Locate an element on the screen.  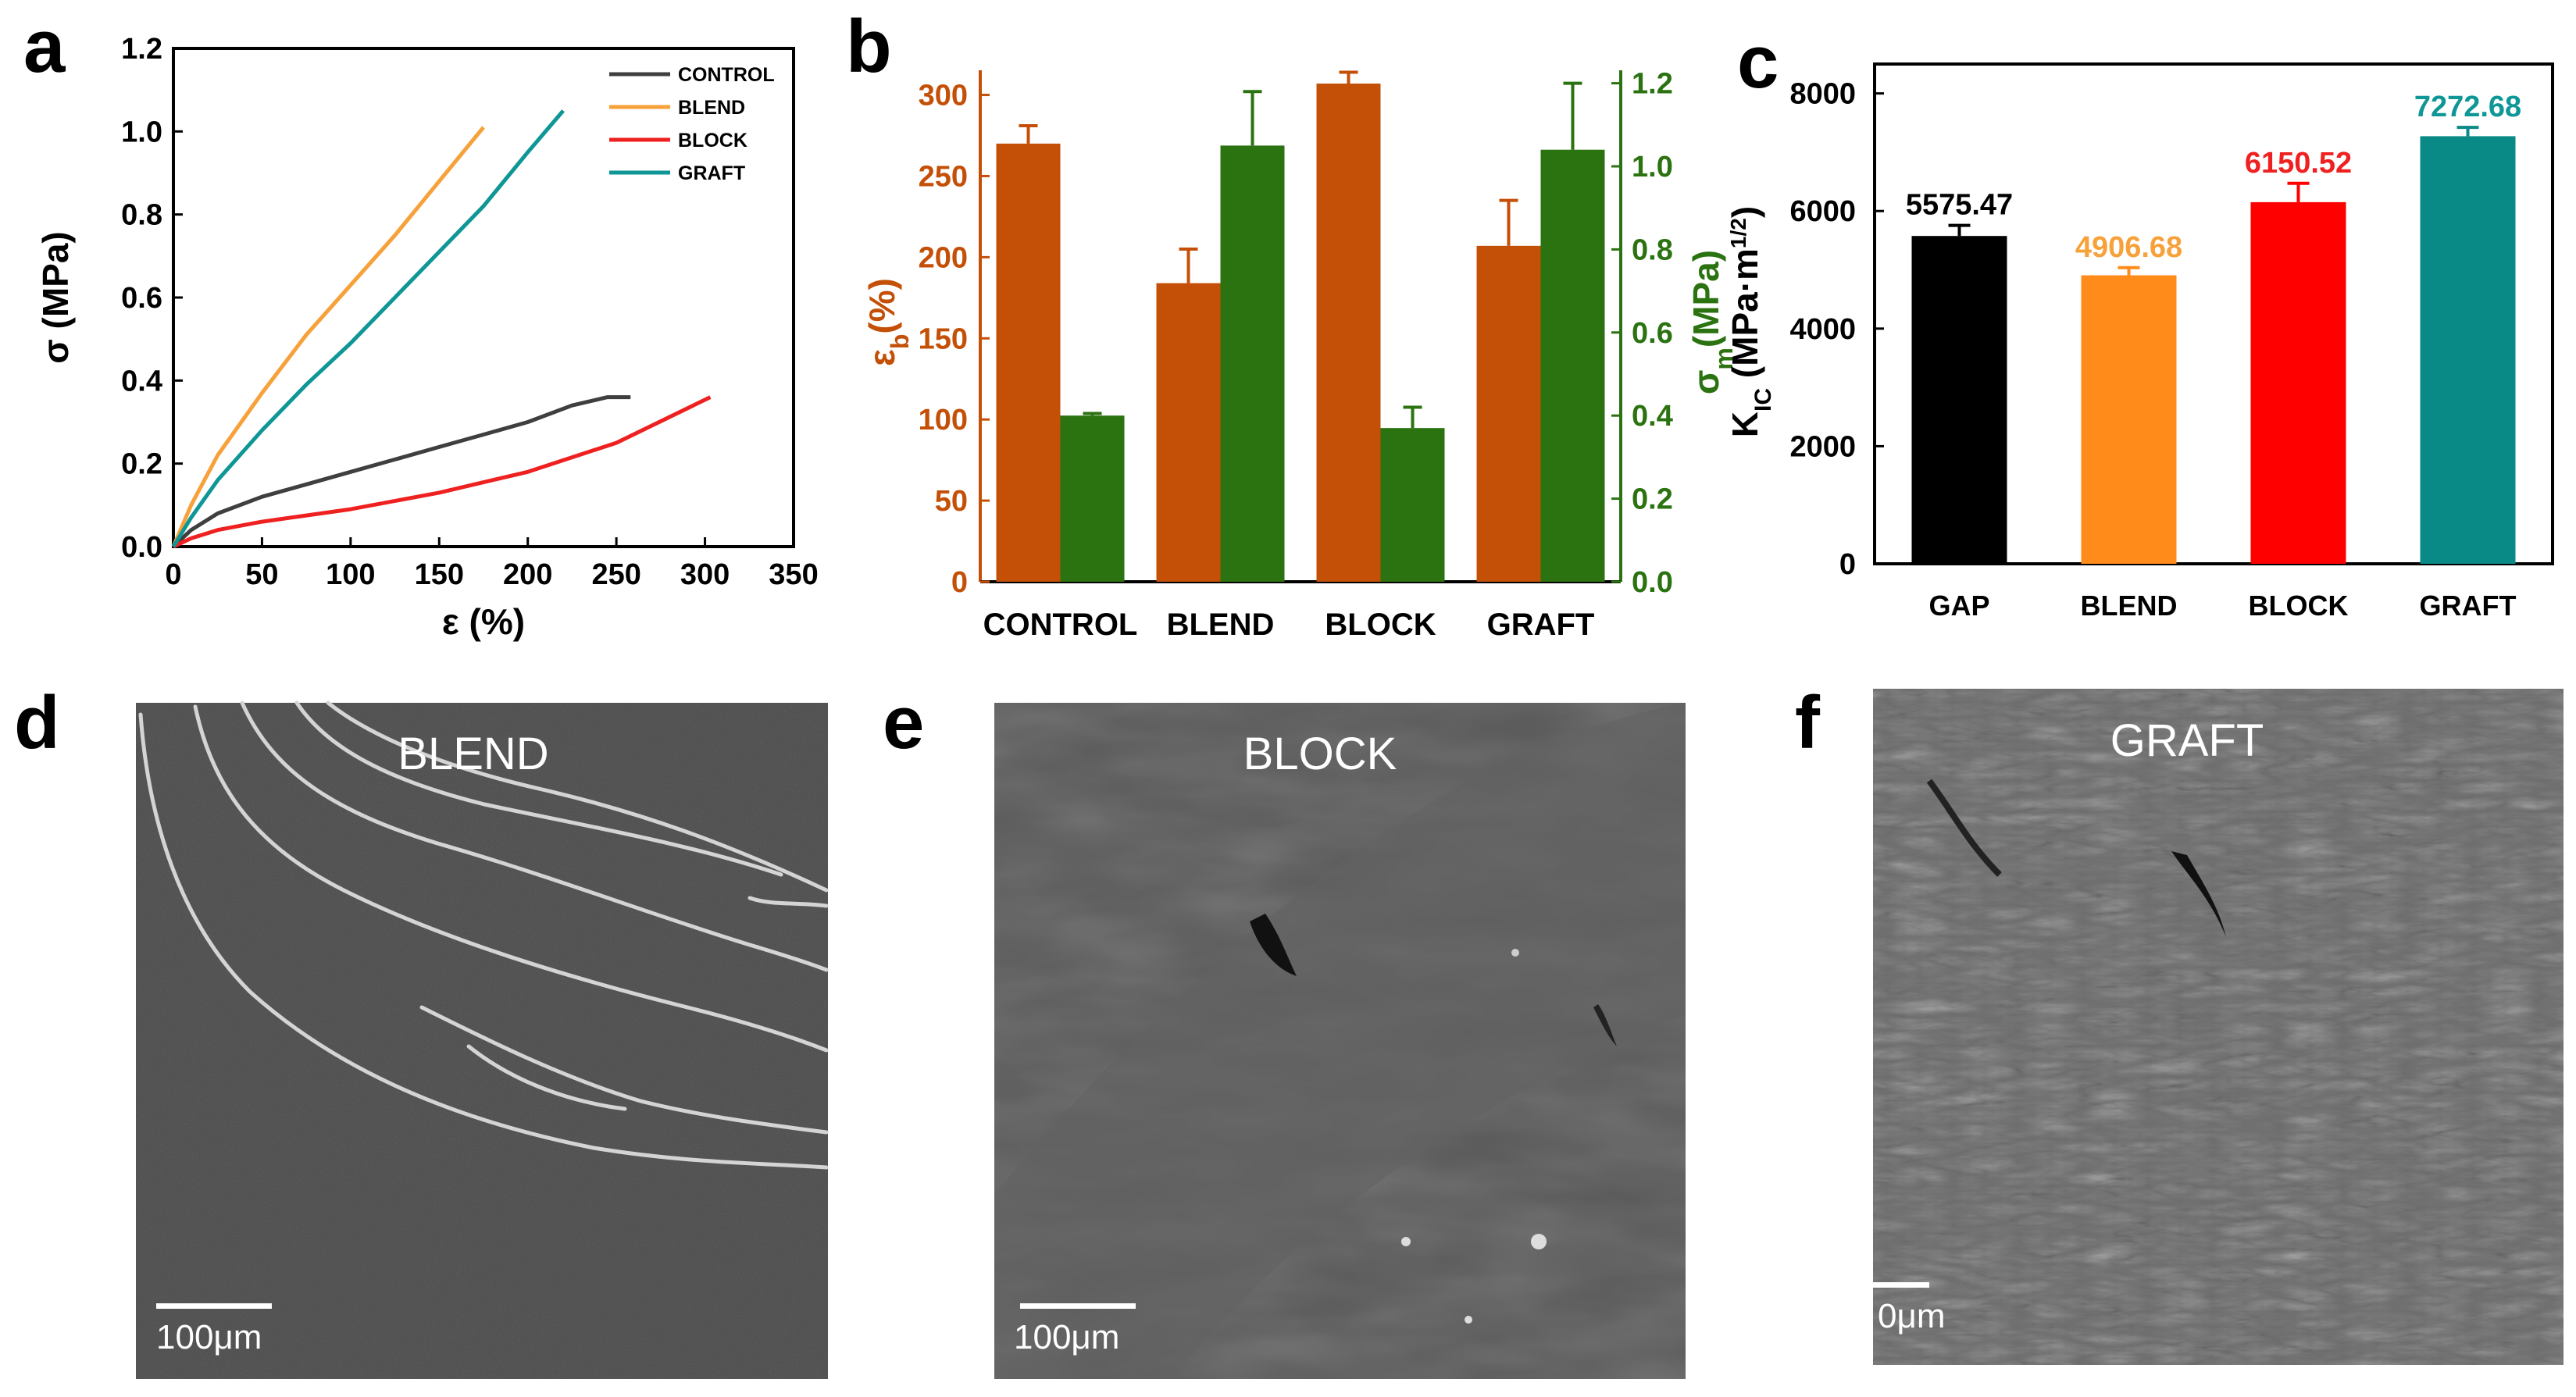
category-label: GAP is located at coordinates (1958, 606).